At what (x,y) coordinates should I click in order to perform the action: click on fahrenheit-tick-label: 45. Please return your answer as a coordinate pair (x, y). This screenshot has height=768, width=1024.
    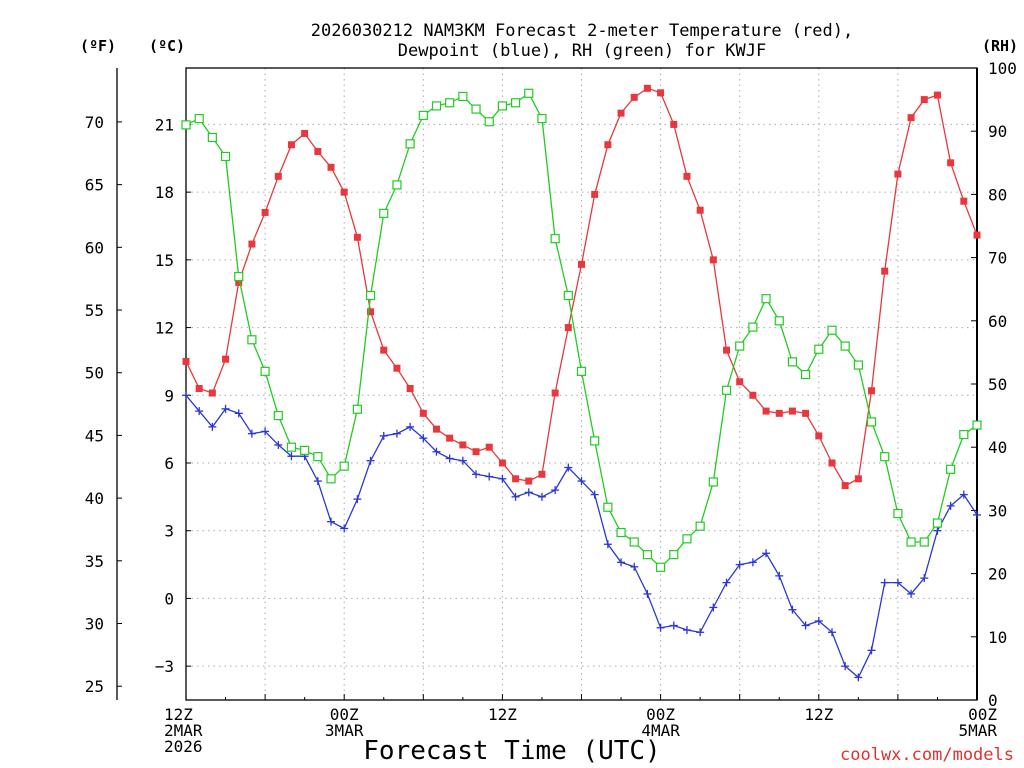
    Looking at the image, I should click on (94, 435).